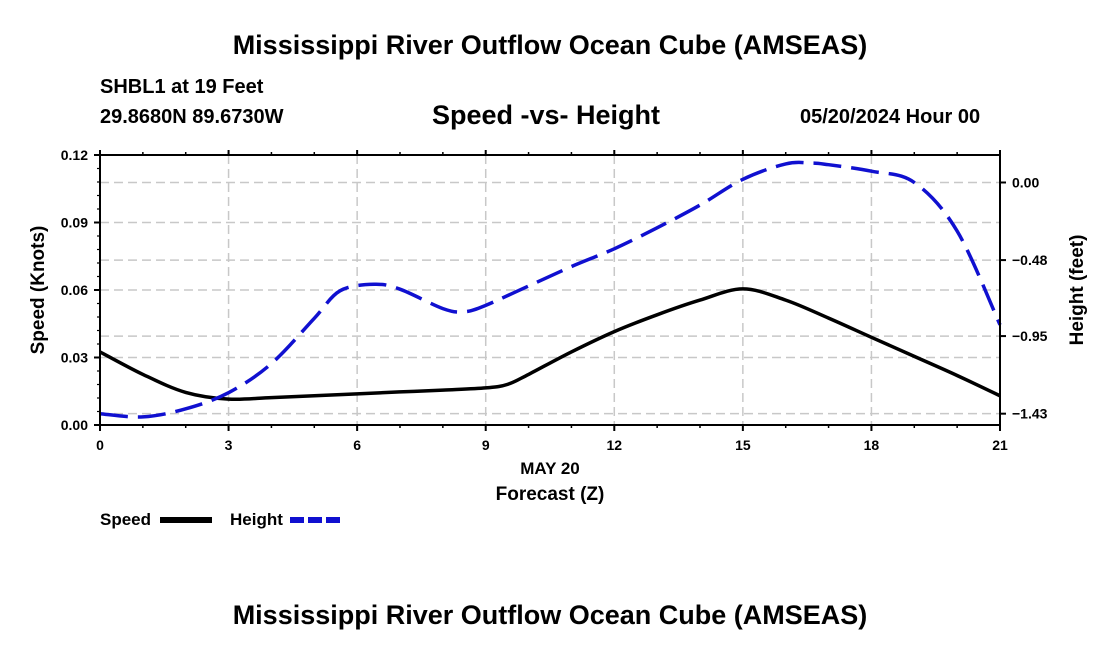 This screenshot has height=650, width=1100. Describe the element at coordinates (74, 358) in the screenshot. I see `y-tick-label: 0.03` at that location.